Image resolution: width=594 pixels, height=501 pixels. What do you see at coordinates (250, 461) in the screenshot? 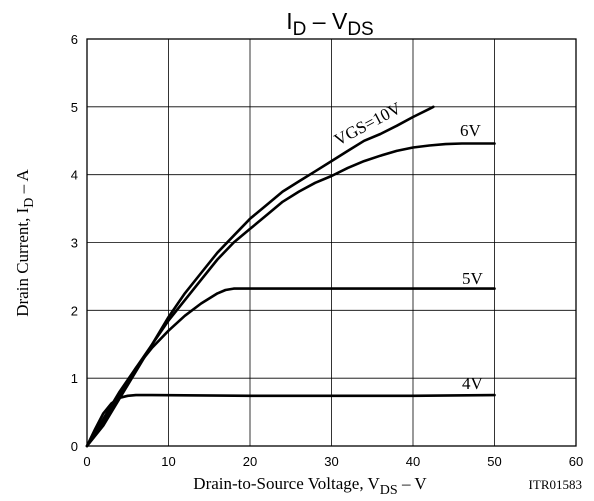
I see `x-tick-label: 20` at bounding box center [250, 461].